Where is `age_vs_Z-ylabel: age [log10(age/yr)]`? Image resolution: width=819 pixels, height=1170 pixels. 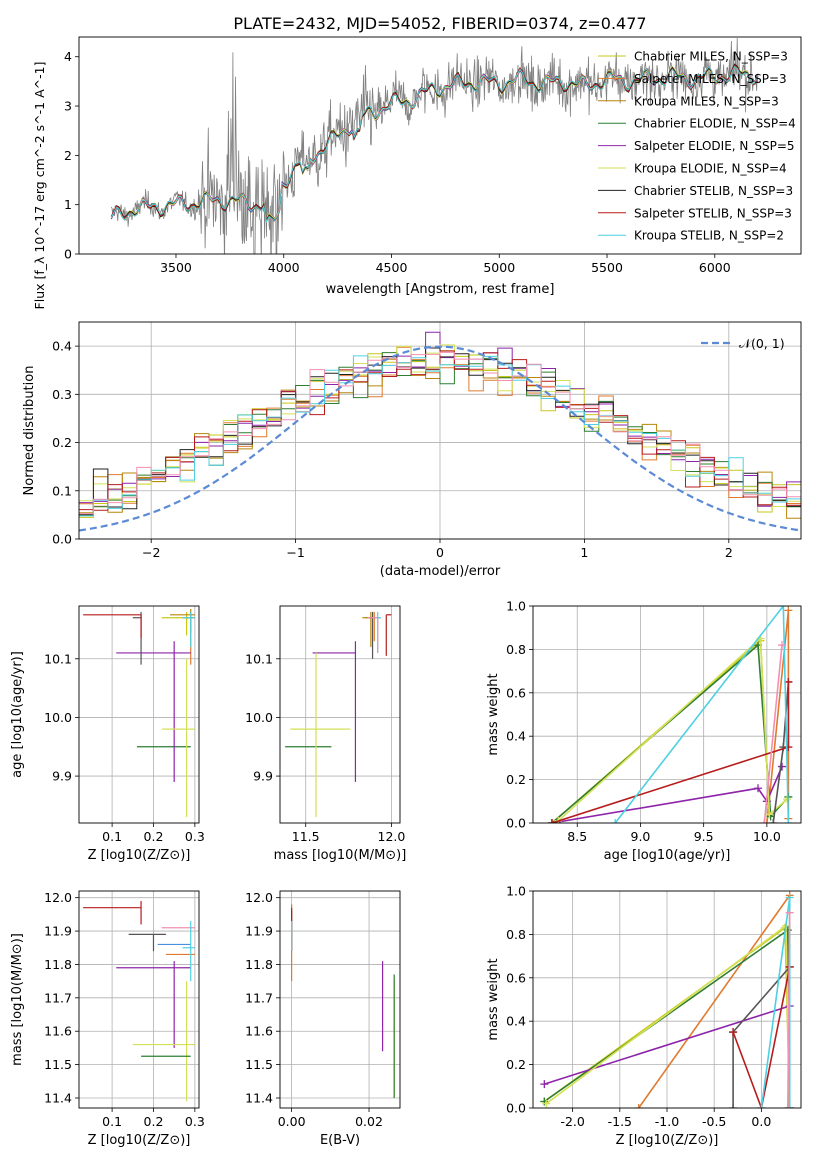
age_vs_Z-ylabel: age [log10(age/yr)] is located at coordinates (17, 714).